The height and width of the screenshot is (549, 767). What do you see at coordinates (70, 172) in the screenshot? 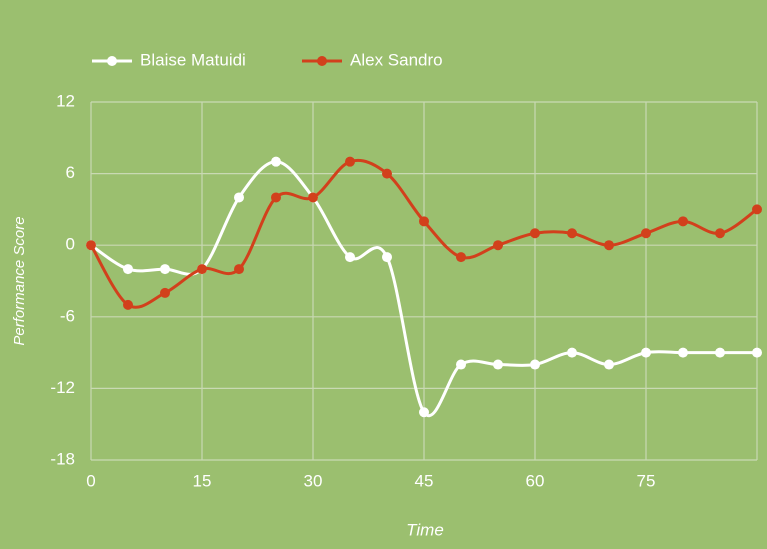
I see `y-tick-label: 6` at bounding box center [70, 172].